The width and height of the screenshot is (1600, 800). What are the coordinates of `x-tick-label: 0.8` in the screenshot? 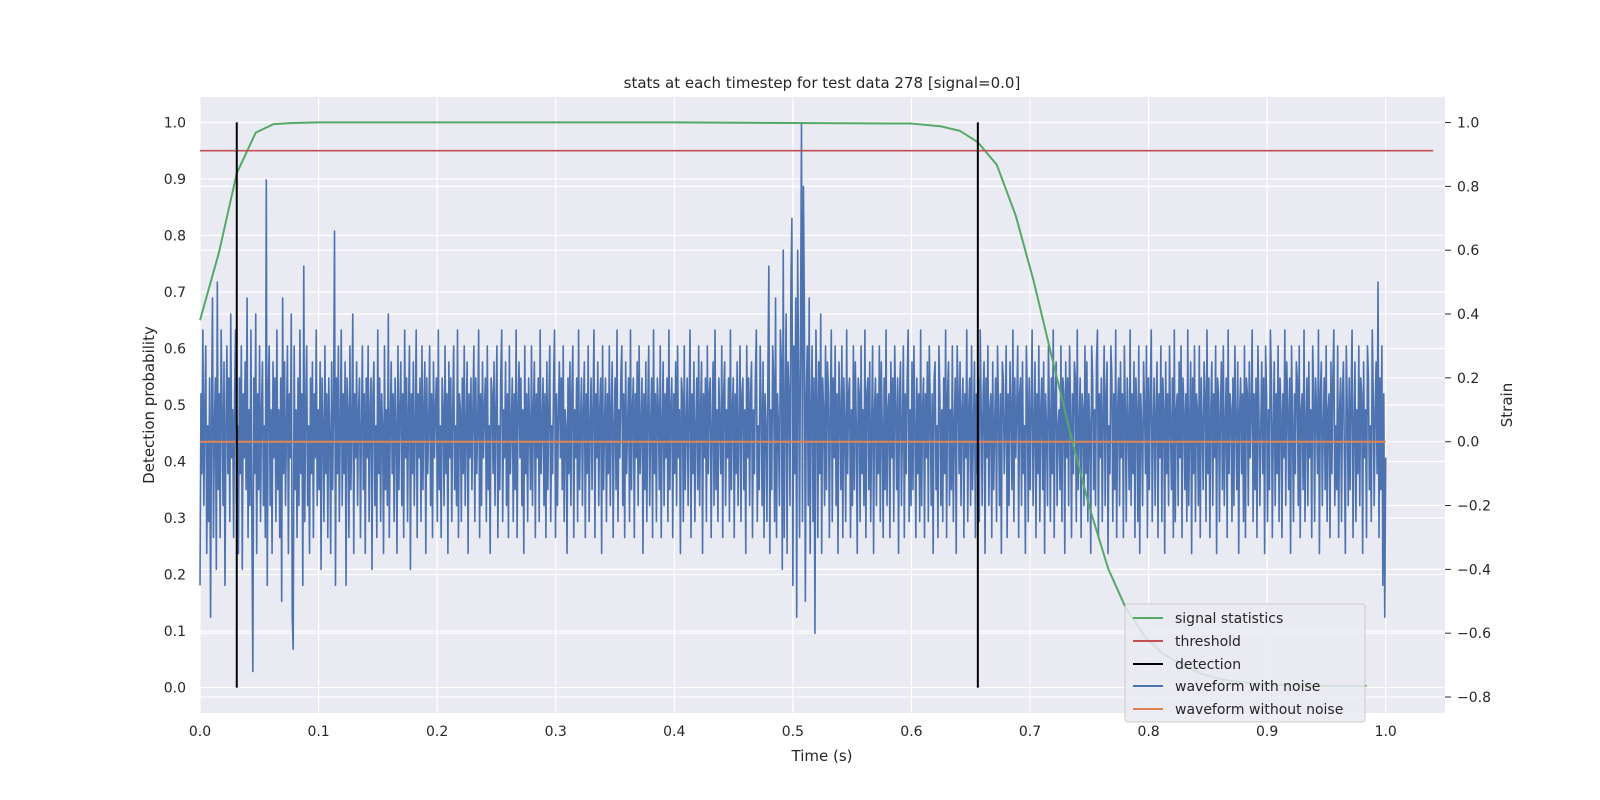 It's located at (1148, 732).